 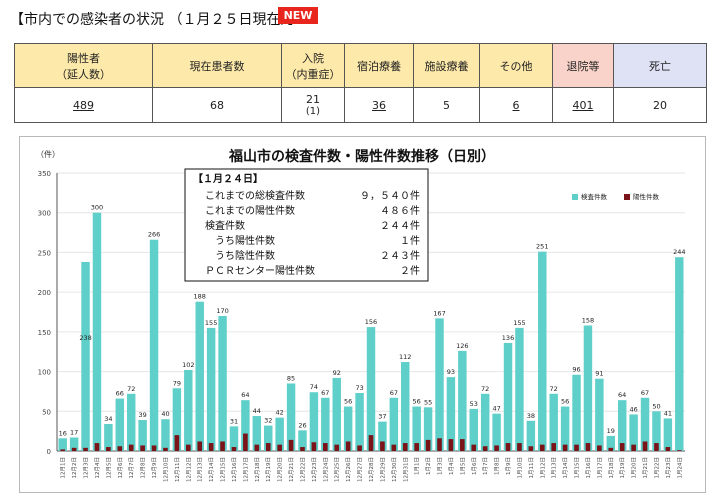 I want to click on x-tick-label: 12月7日, so click(x=131, y=468).